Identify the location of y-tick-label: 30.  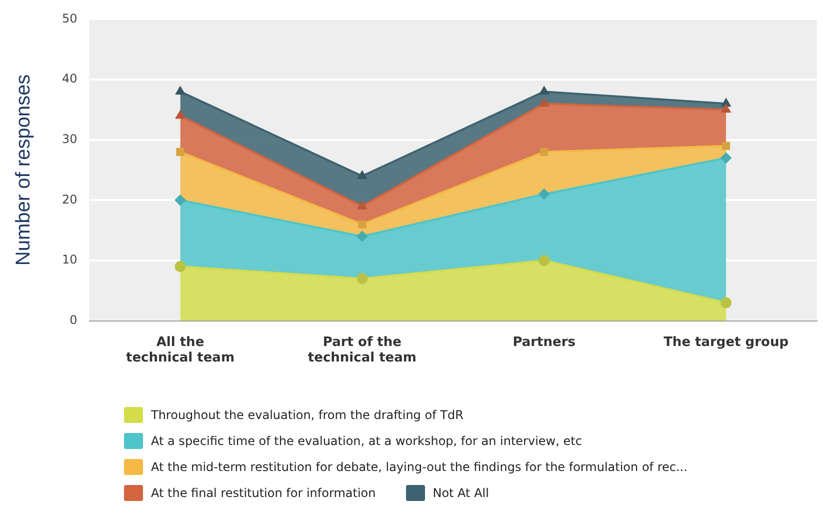
(70, 139).